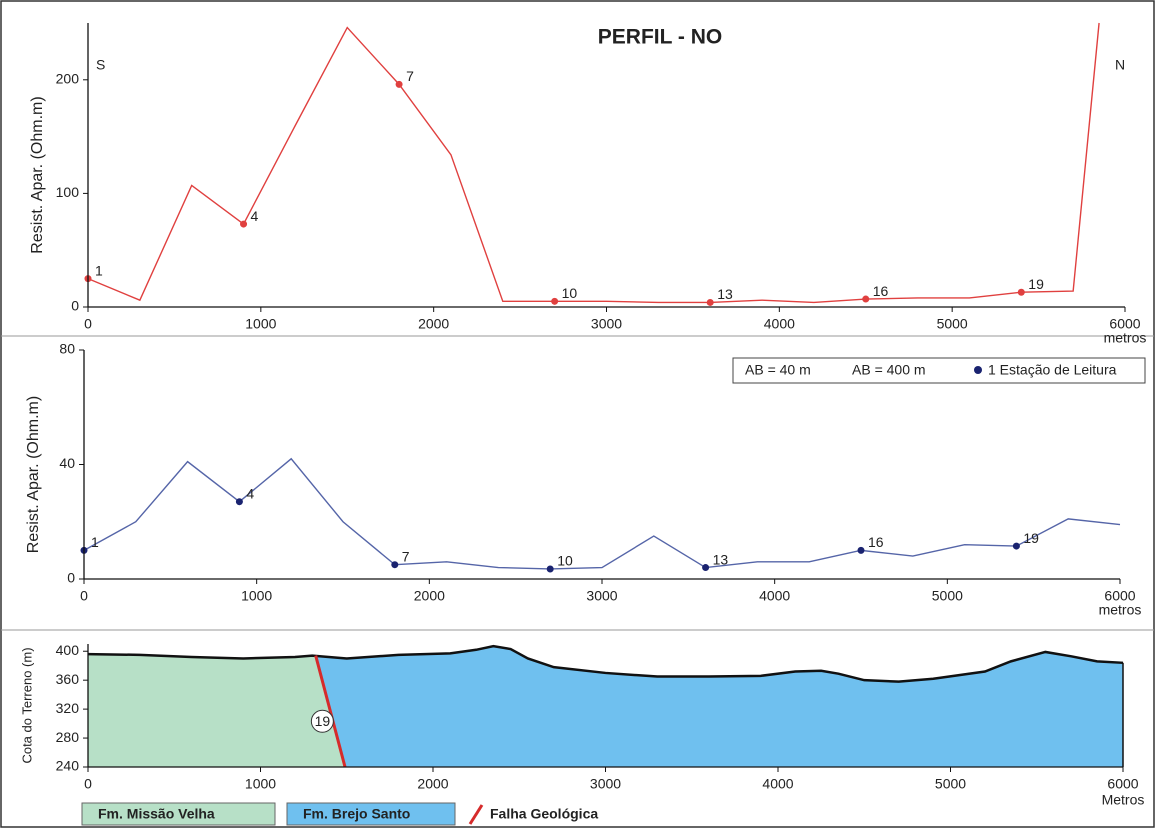  What do you see at coordinates (67, 463) in the screenshot?
I see `y-tick-label: 40` at bounding box center [67, 463].